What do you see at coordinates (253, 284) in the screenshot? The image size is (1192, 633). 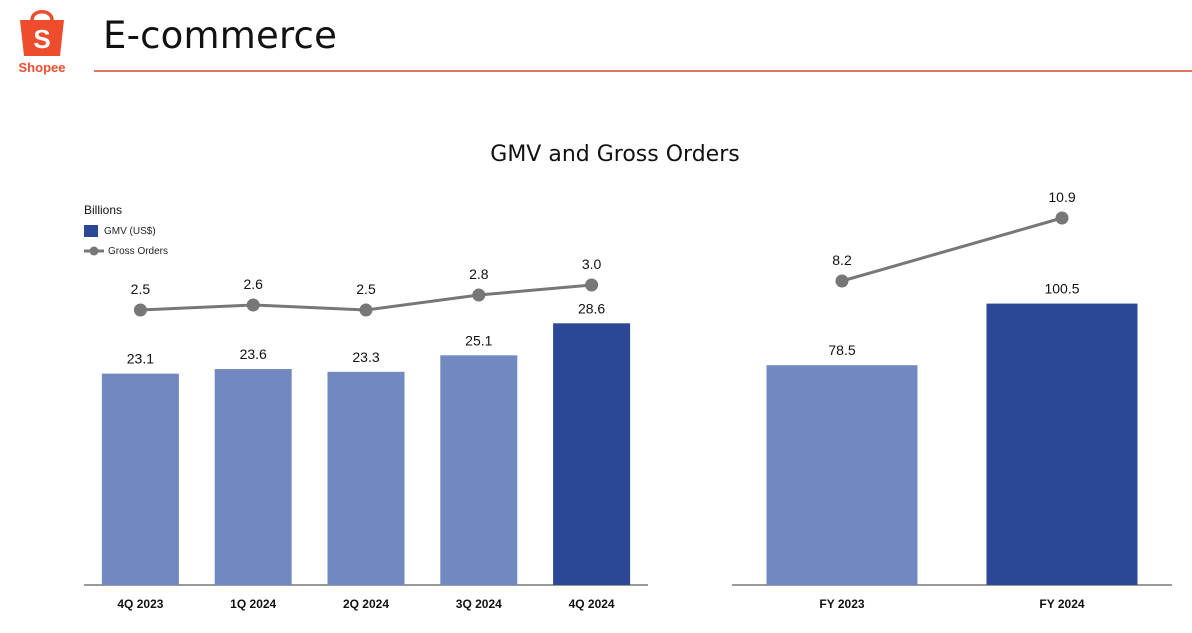 I see `gross-orders-value-label: 2.6` at bounding box center [253, 284].